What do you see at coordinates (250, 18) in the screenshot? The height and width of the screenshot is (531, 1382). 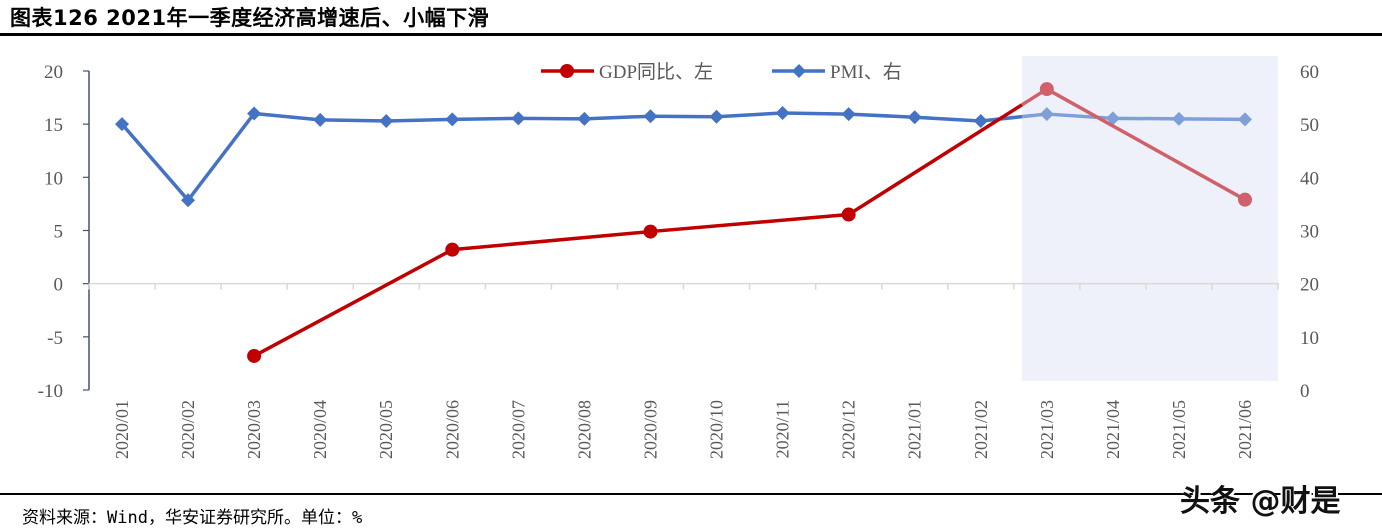 I see `chart-title: 图表126 2021年一季度经济高增速后、小幅下滑` at bounding box center [250, 18].